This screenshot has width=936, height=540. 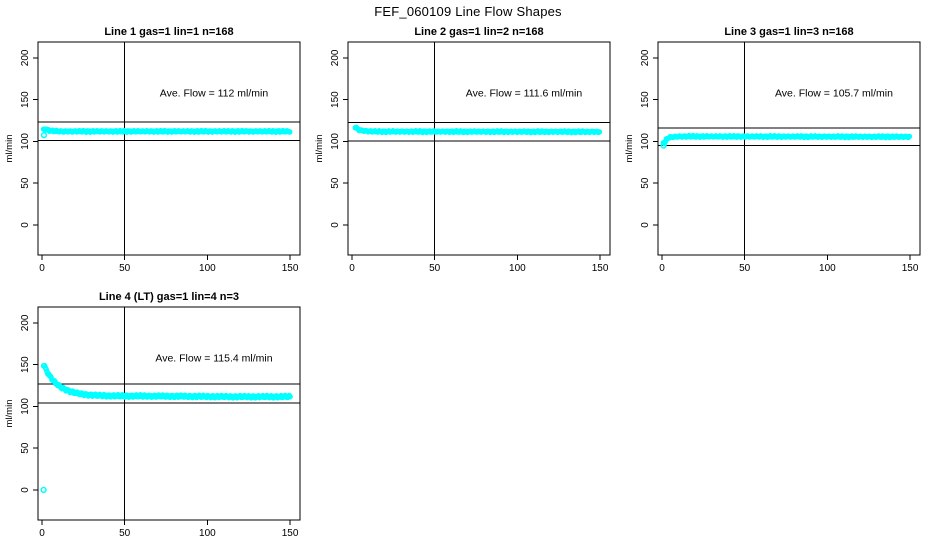 What do you see at coordinates (214, 93) in the screenshot?
I see `ave-flow-annotation: Ave. Flow = 112 ml/min` at bounding box center [214, 93].